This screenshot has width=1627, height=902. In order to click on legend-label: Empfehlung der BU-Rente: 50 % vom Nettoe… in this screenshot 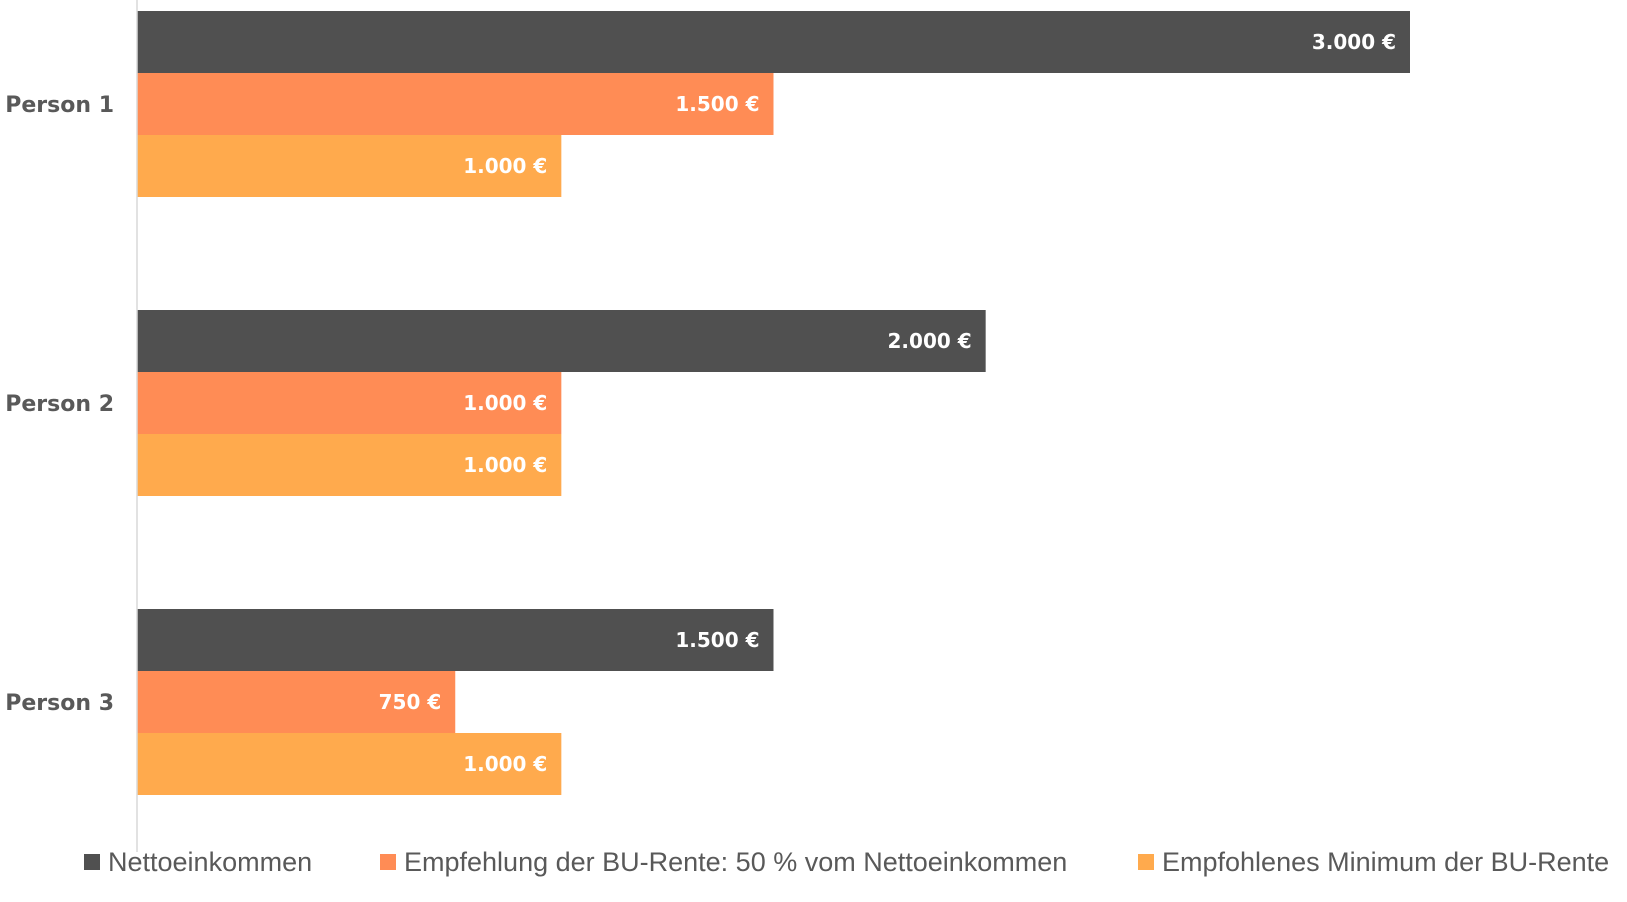, I will do `click(736, 861)`.